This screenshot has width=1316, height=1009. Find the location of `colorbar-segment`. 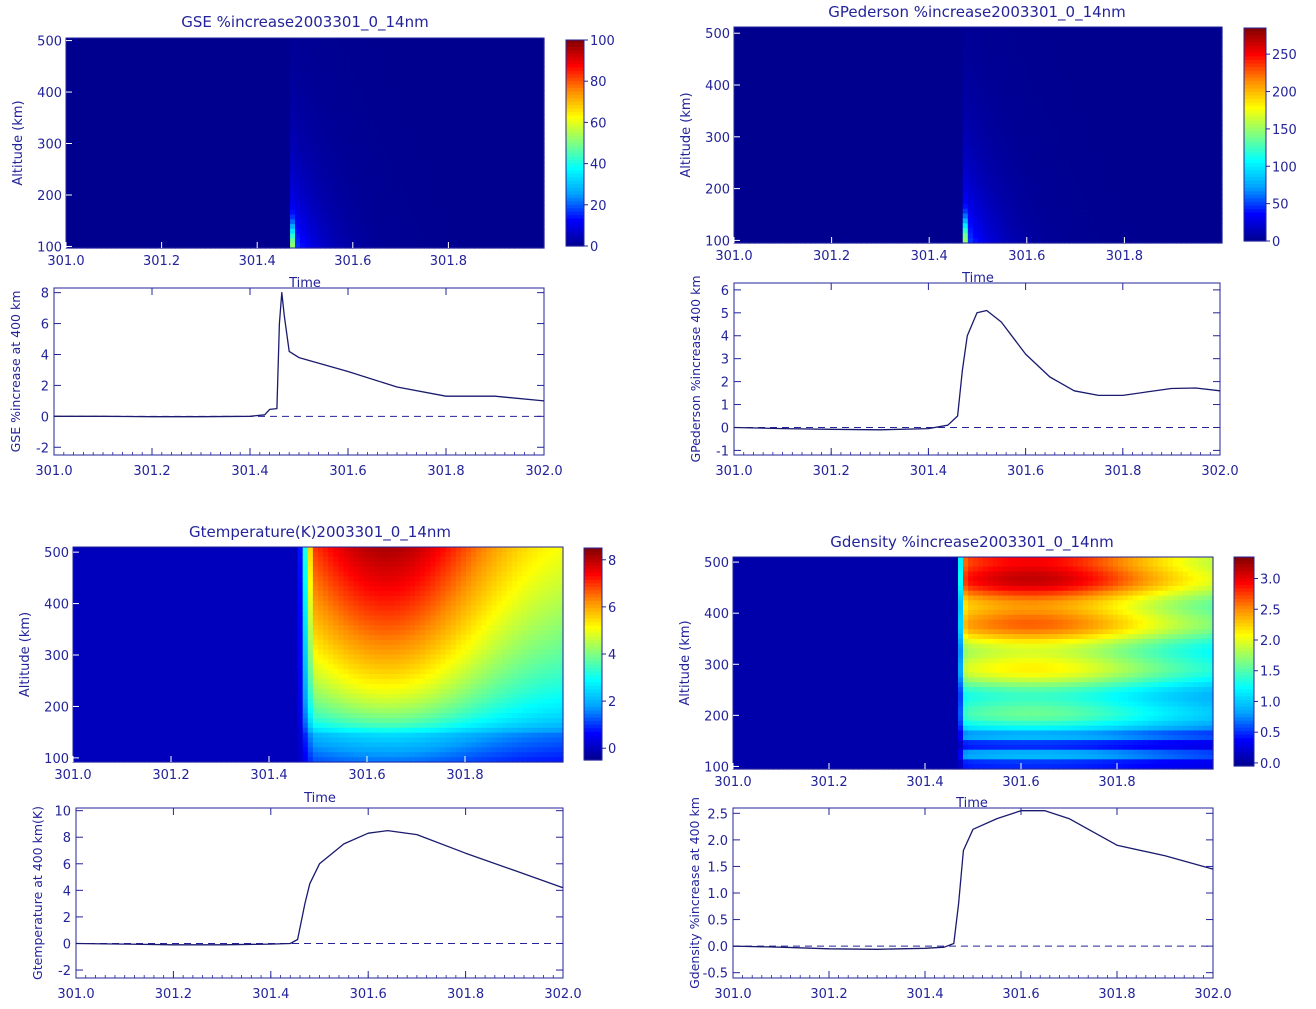

colorbar-segment is located at coordinates (575, 110).